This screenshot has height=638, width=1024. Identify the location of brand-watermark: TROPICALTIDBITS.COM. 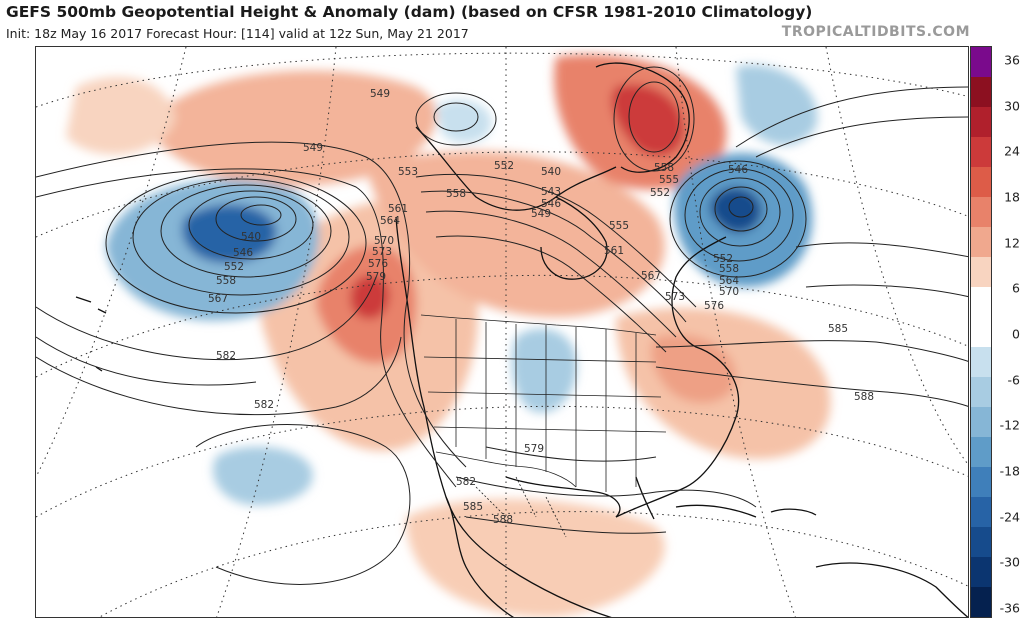
(875, 32).